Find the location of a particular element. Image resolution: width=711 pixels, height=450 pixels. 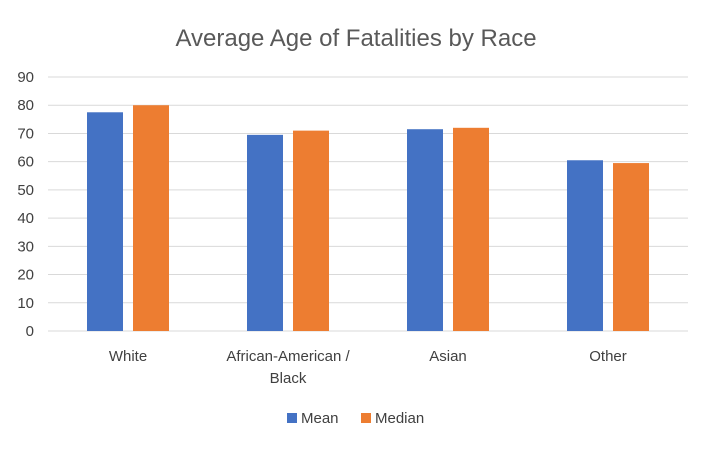

y-tick-label: 80 is located at coordinates (25, 105).